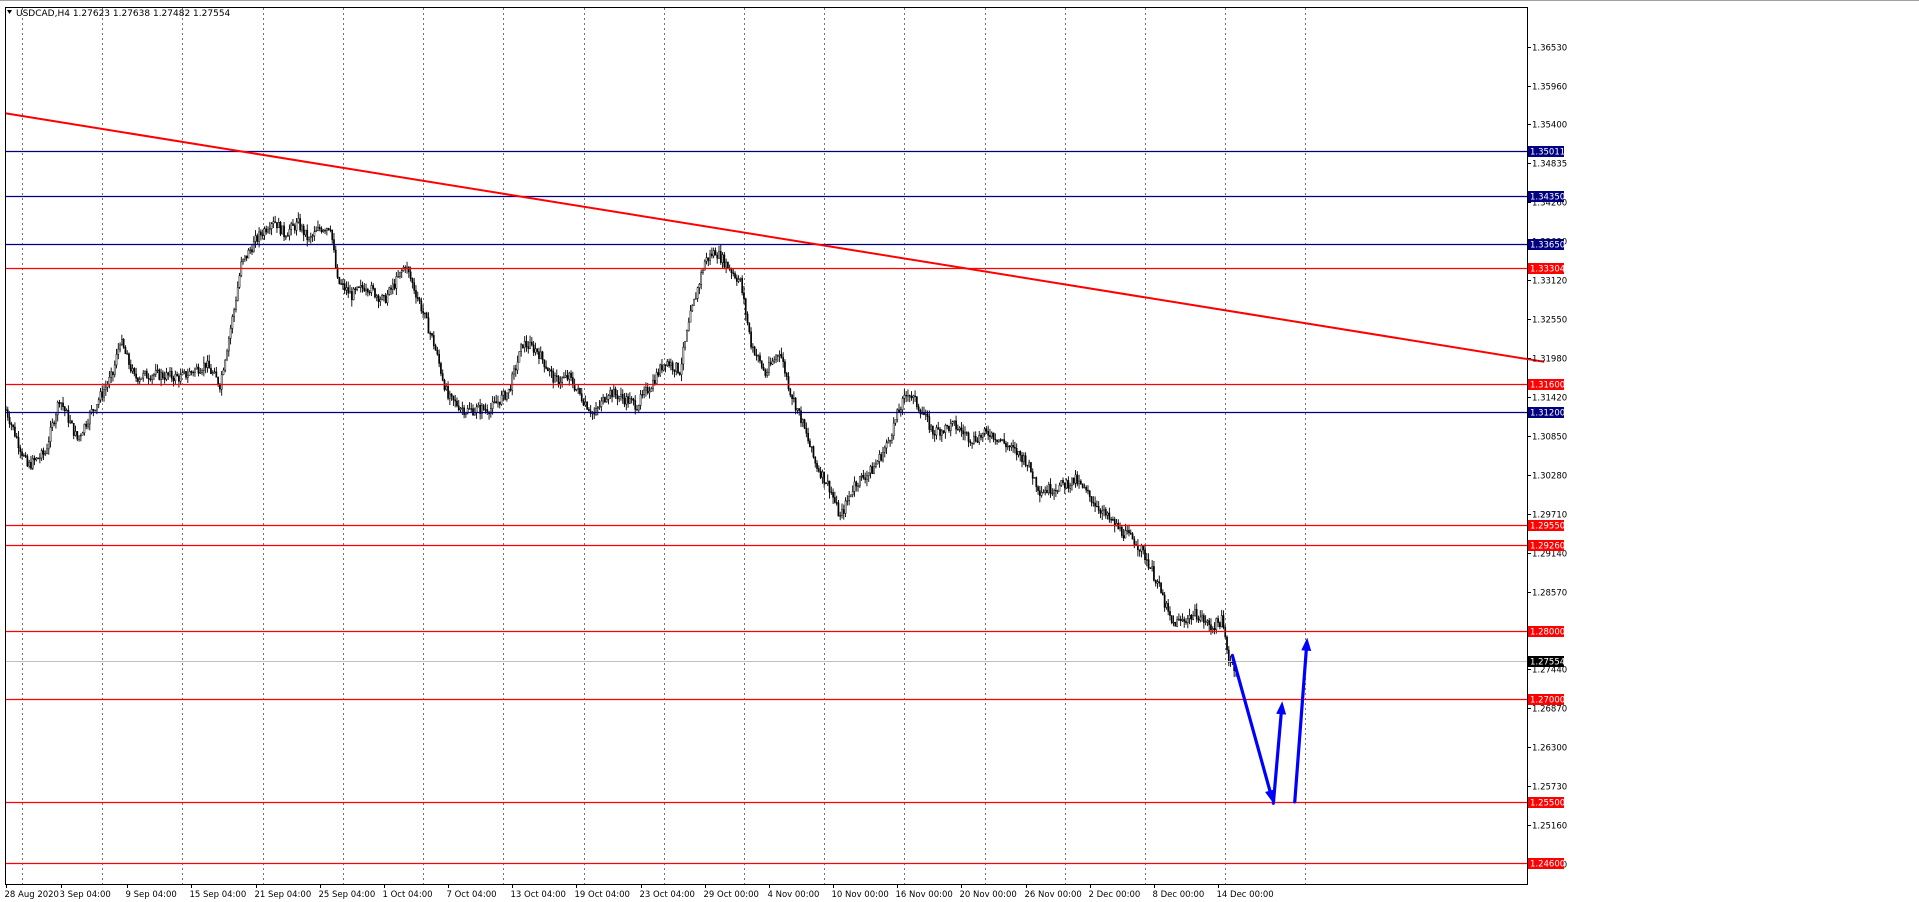 This screenshot has width=1919, height=902. Describe the element at coordinates (602, 895) in the screenshot. I see `time-tick-label: 19 Oct 04:00` at that location.